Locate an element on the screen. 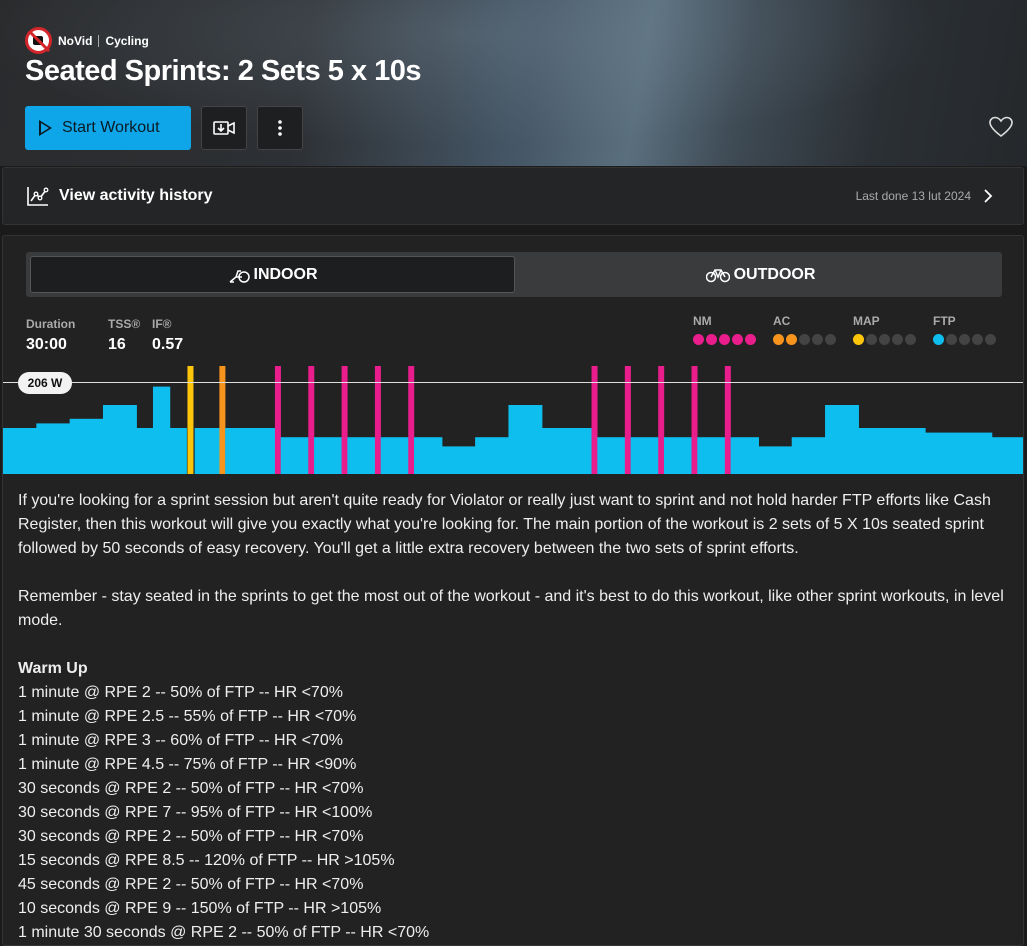 The image size is (1027, 946). ftp-label: 206 W is located at coordinates (45, 383).